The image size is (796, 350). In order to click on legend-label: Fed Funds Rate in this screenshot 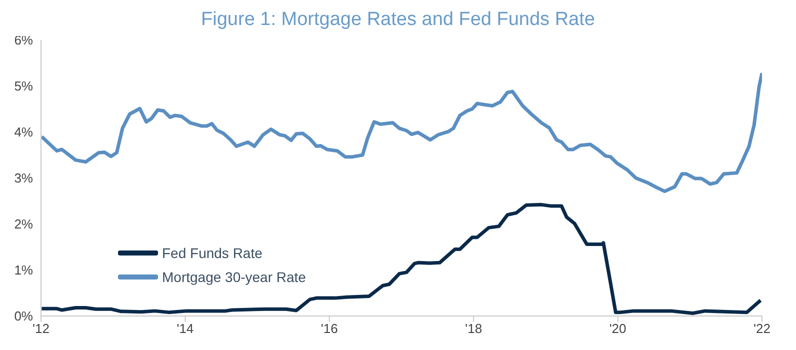, I will do `click(212, 253)`.